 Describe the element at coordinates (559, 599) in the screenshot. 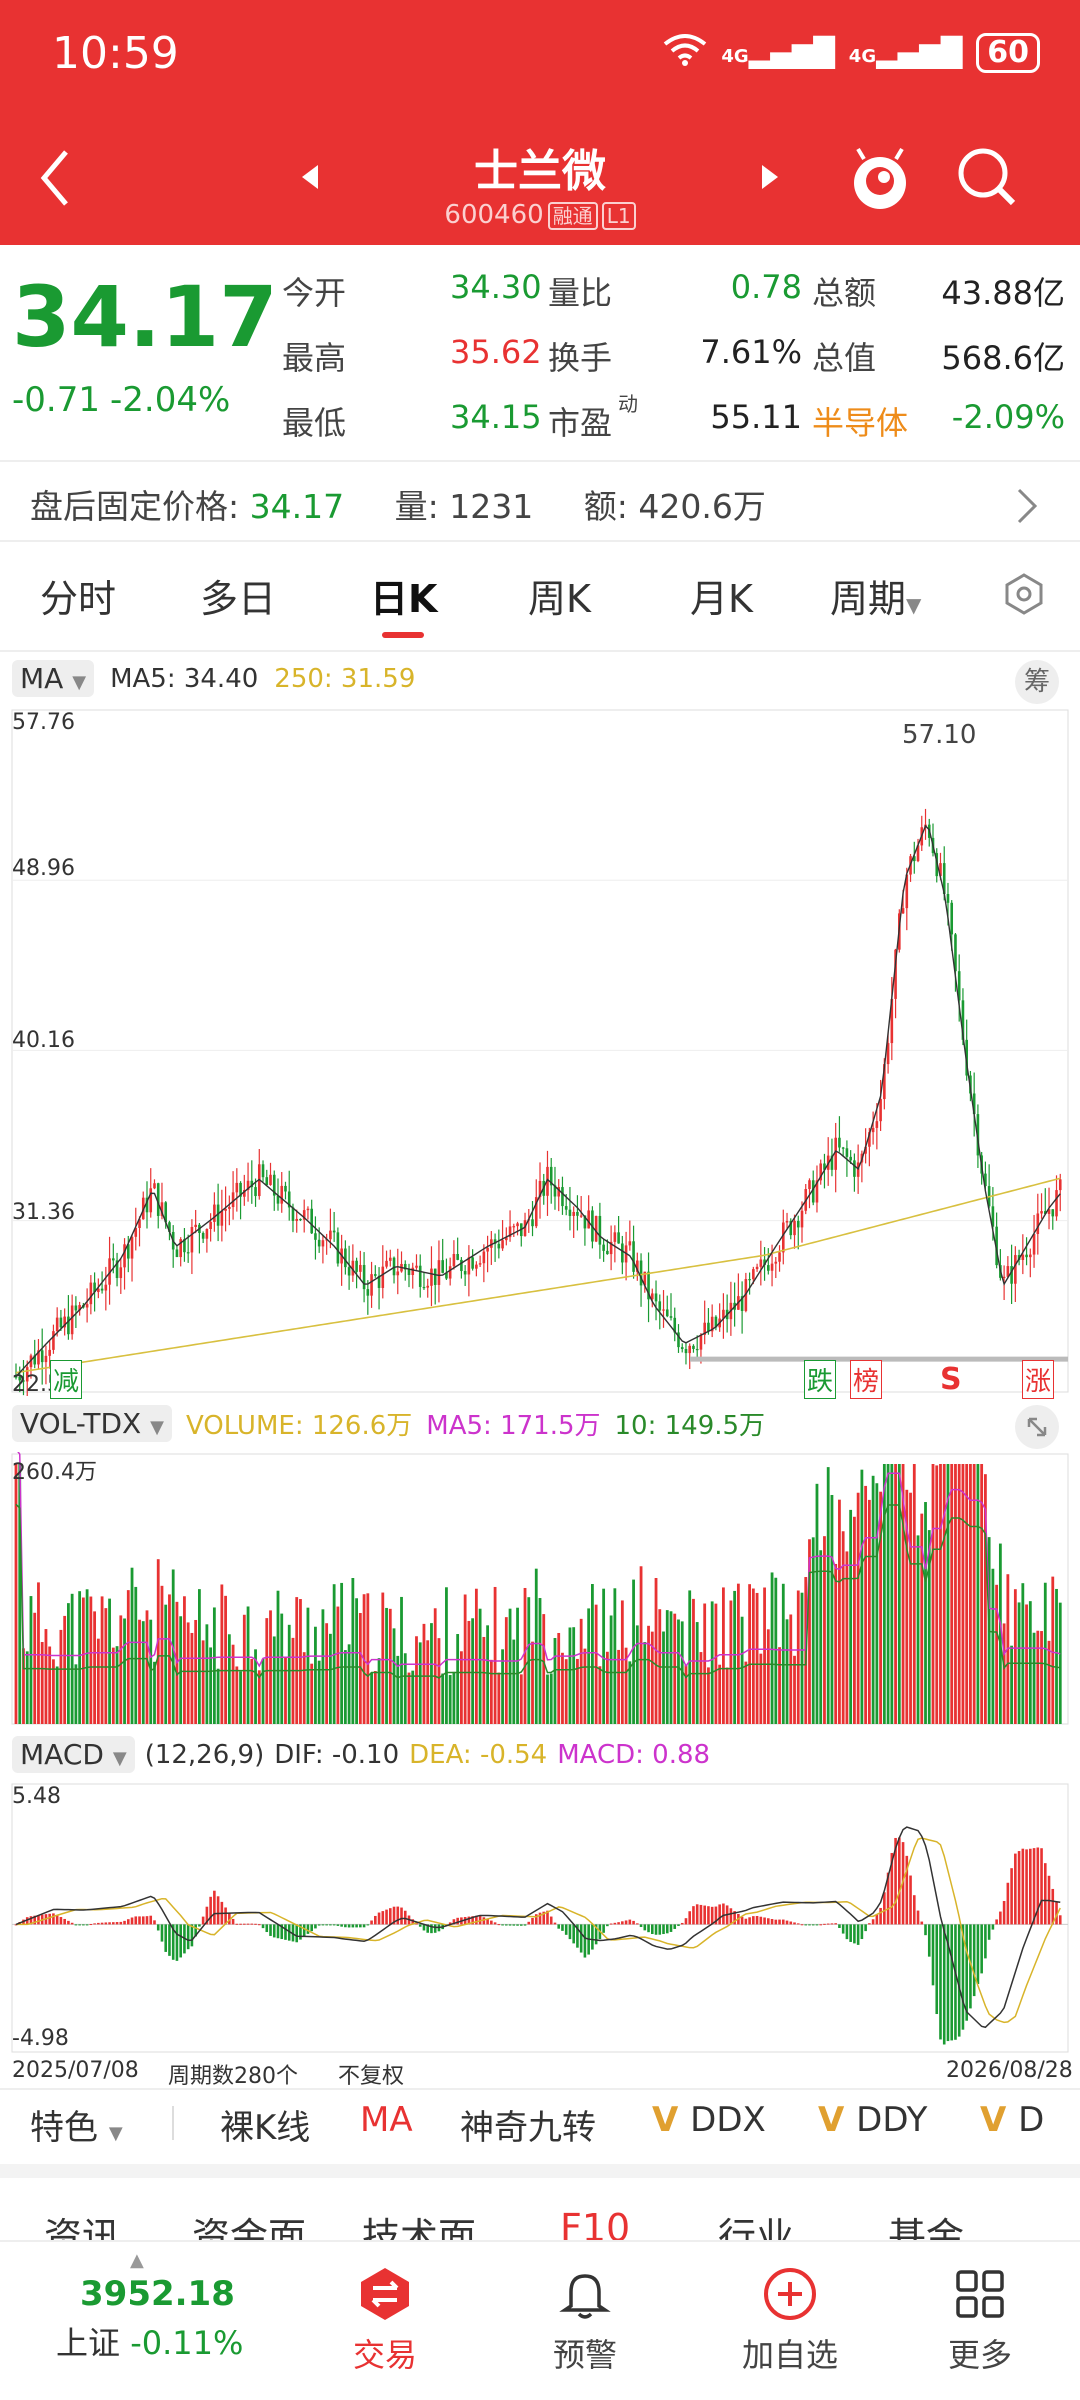

I see `tab-weekly-k: 周K` at that location.